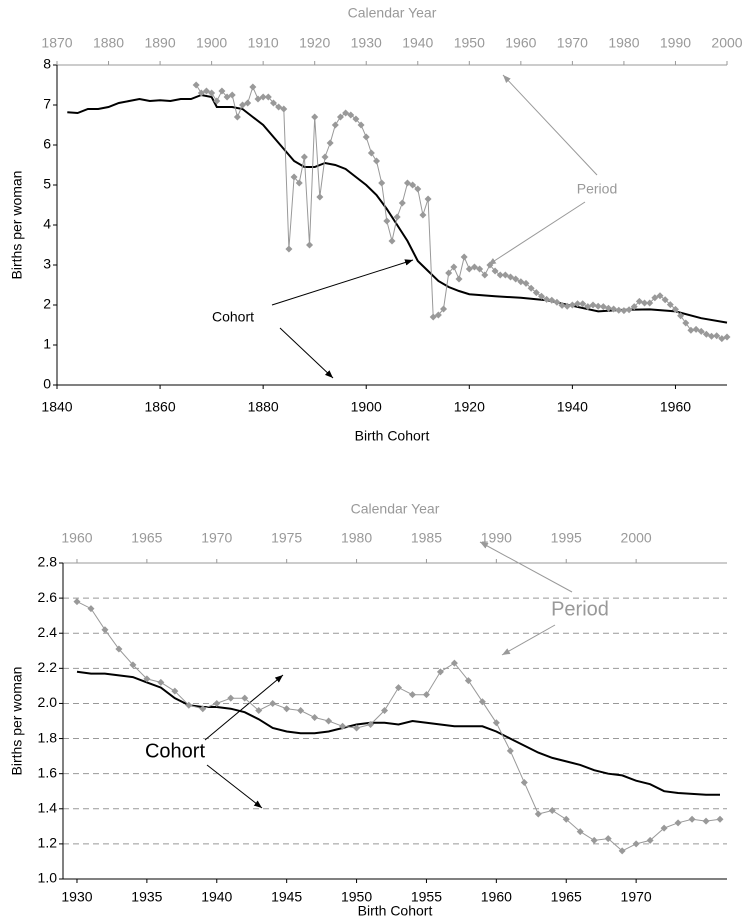 This screenshot has width=747, height=918. I want to click on x-tick-label: 1950, so click(356, 897).